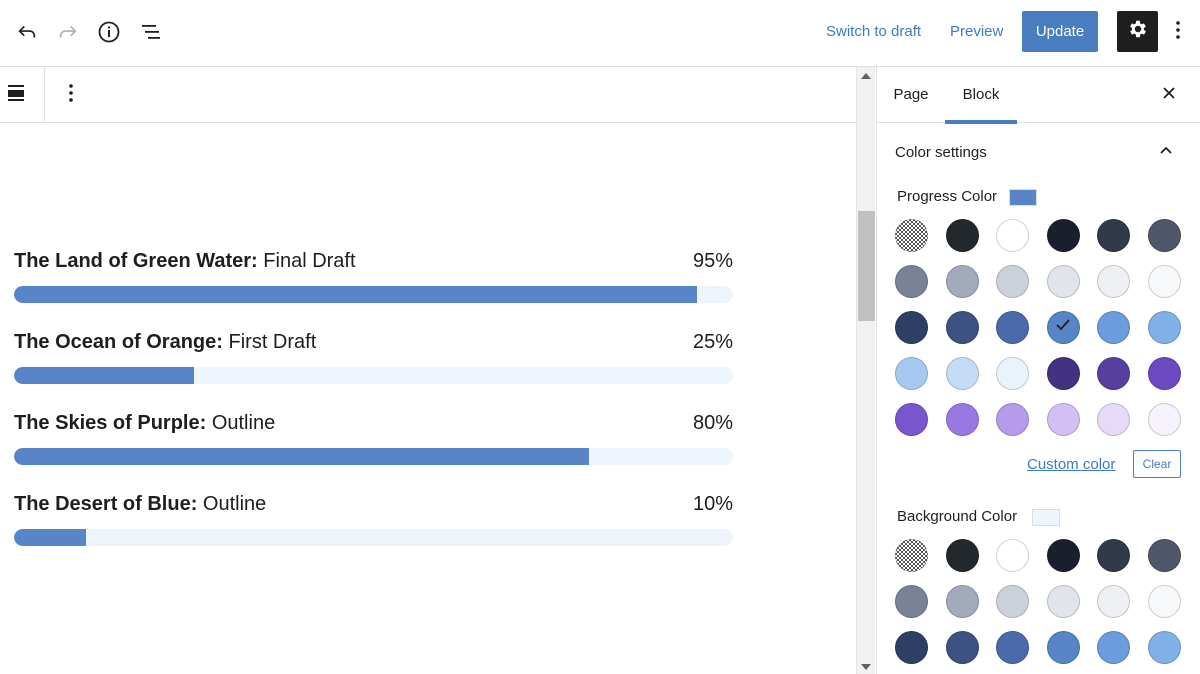 The height and width of the screenshot is (674, 1200). I want to click on progress-bar-percent: 10%, so click(712, 504).